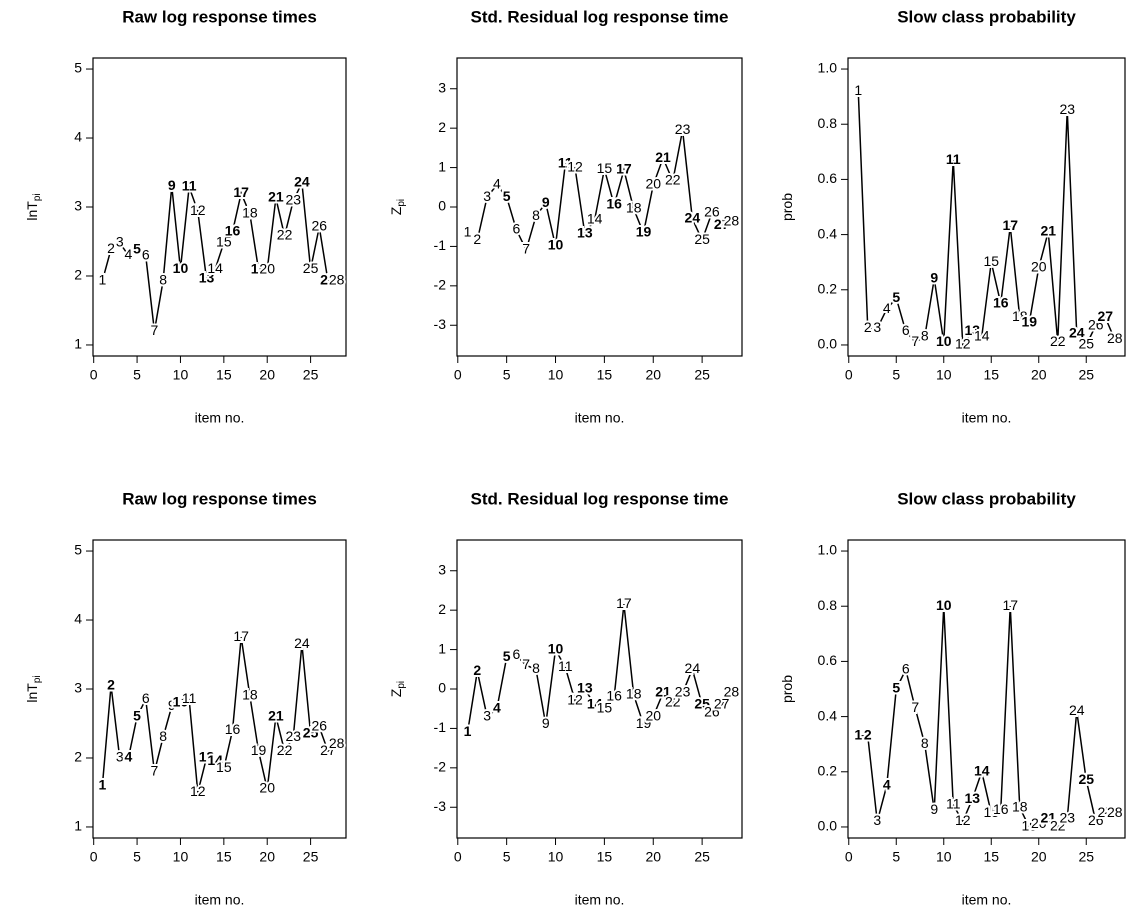 The height and width of the screenshot is (917, 1132). What do you see at coordinates (986, 16) in the screenshot?
I see `panel-title: Slow class probability` at bounding box center [986, 16].